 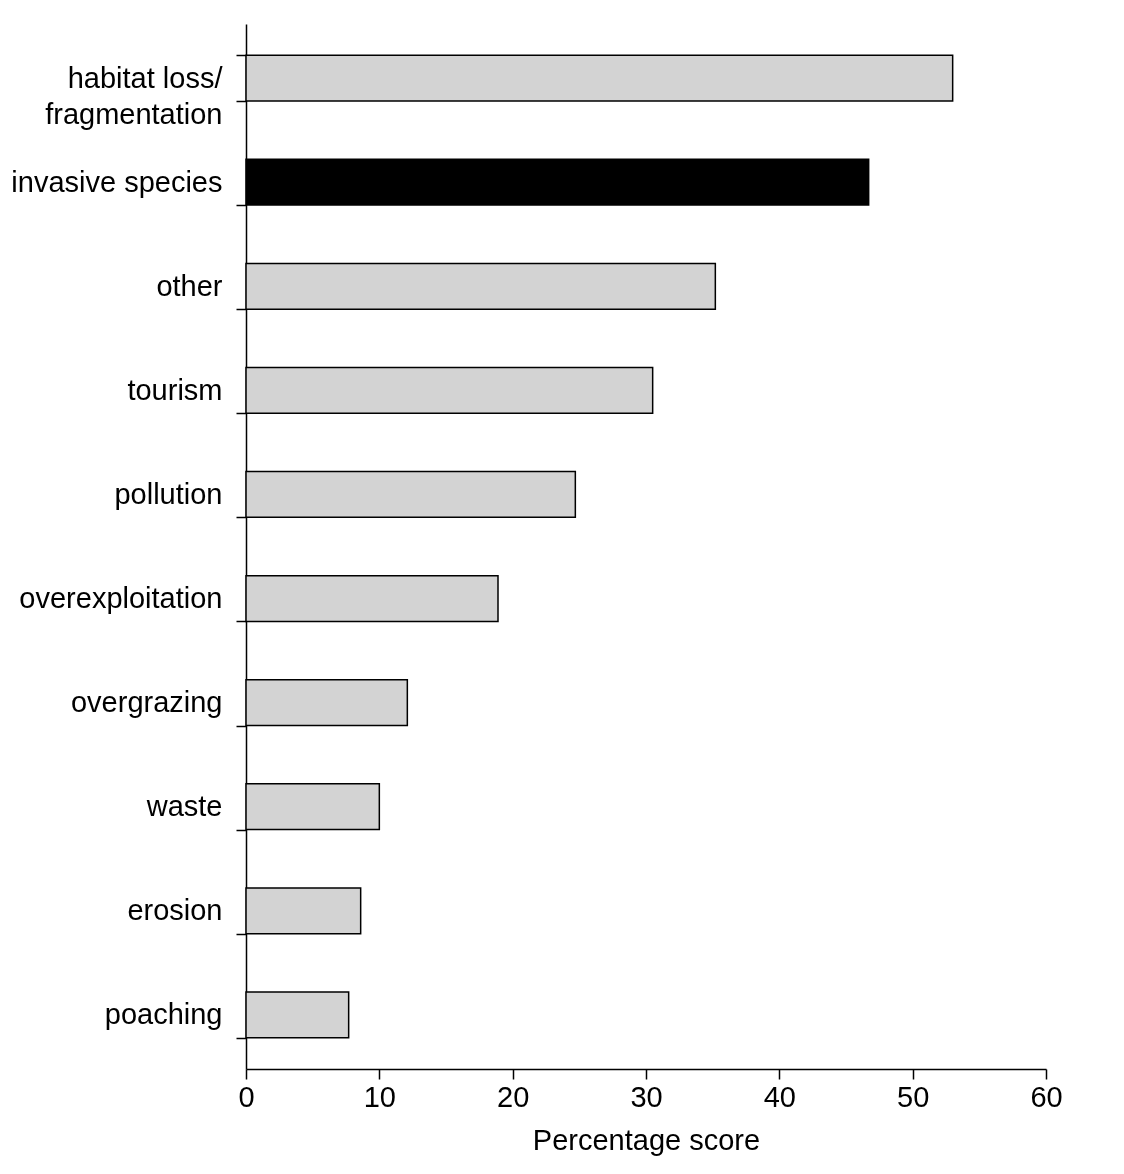 I want to click on y-tick-label: habitat loss/ fragmentation, so click(x=134, y=95).